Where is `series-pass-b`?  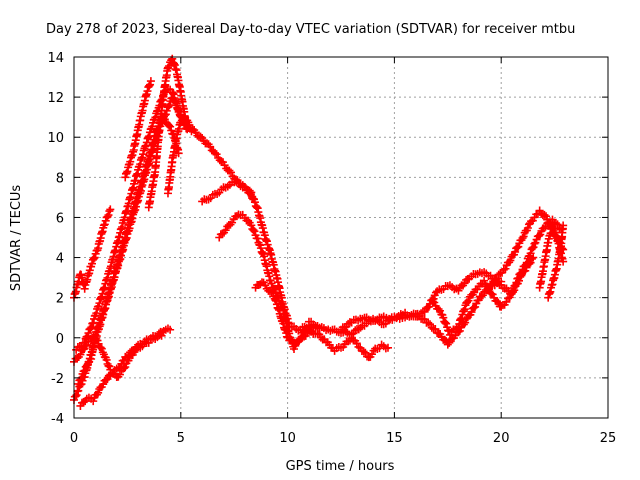
series-pass-b is located at coordinates (126, 239).